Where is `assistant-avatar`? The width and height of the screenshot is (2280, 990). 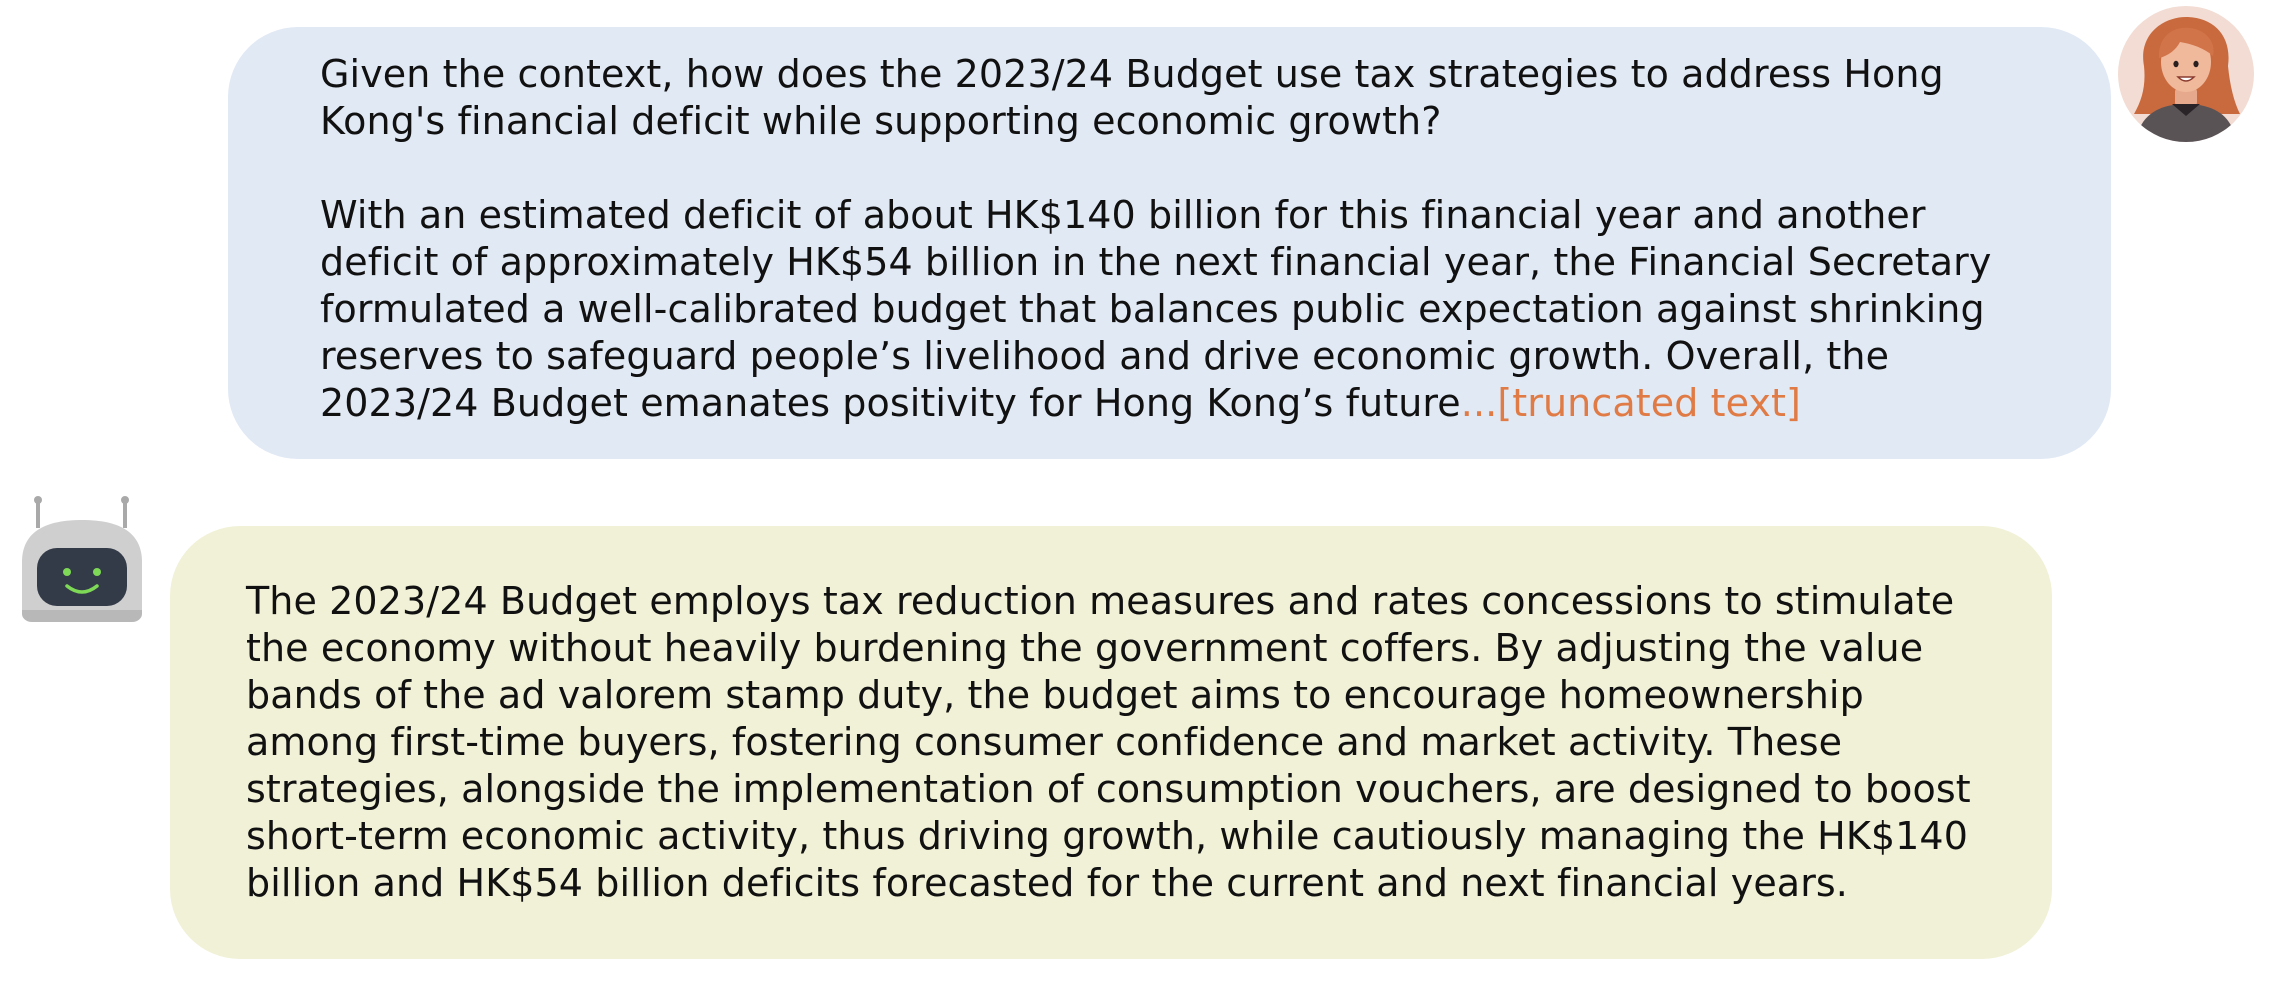
assistant-avatar is located at coordinates (77, 562).